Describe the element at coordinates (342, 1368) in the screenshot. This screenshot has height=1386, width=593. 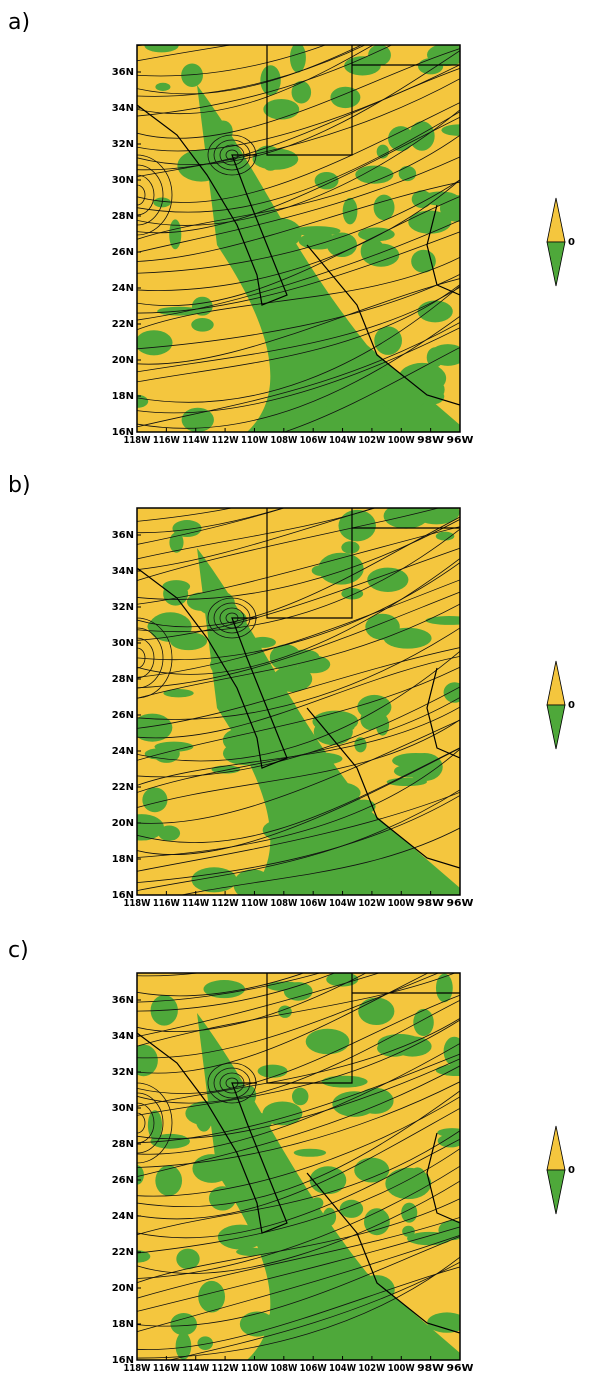
I see `lon-label: 104W` at that location.